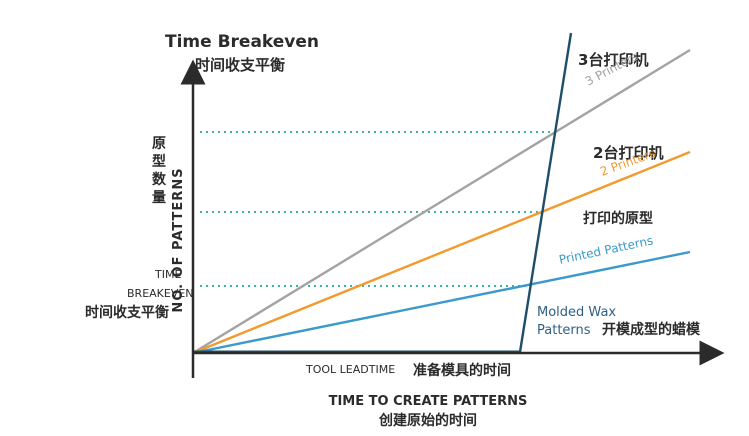 The image size is (749, 436). I want to click on breakeven-label-line2: BREAKEVEN, so click(160, 293).